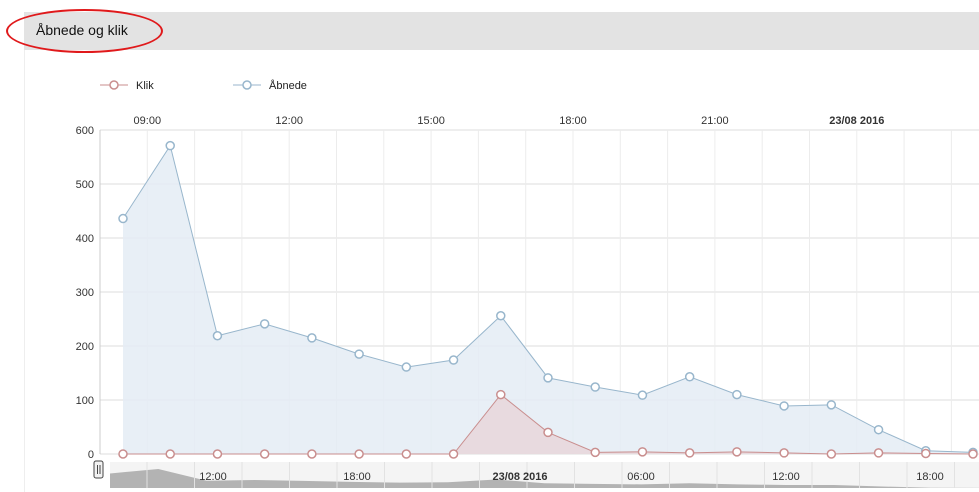 This screenshot has height=492, width=979. What do you see at coordinates (85, 239) in the screenshot?
I see `y-tick-label: 400` at bounding box center [85, 239].